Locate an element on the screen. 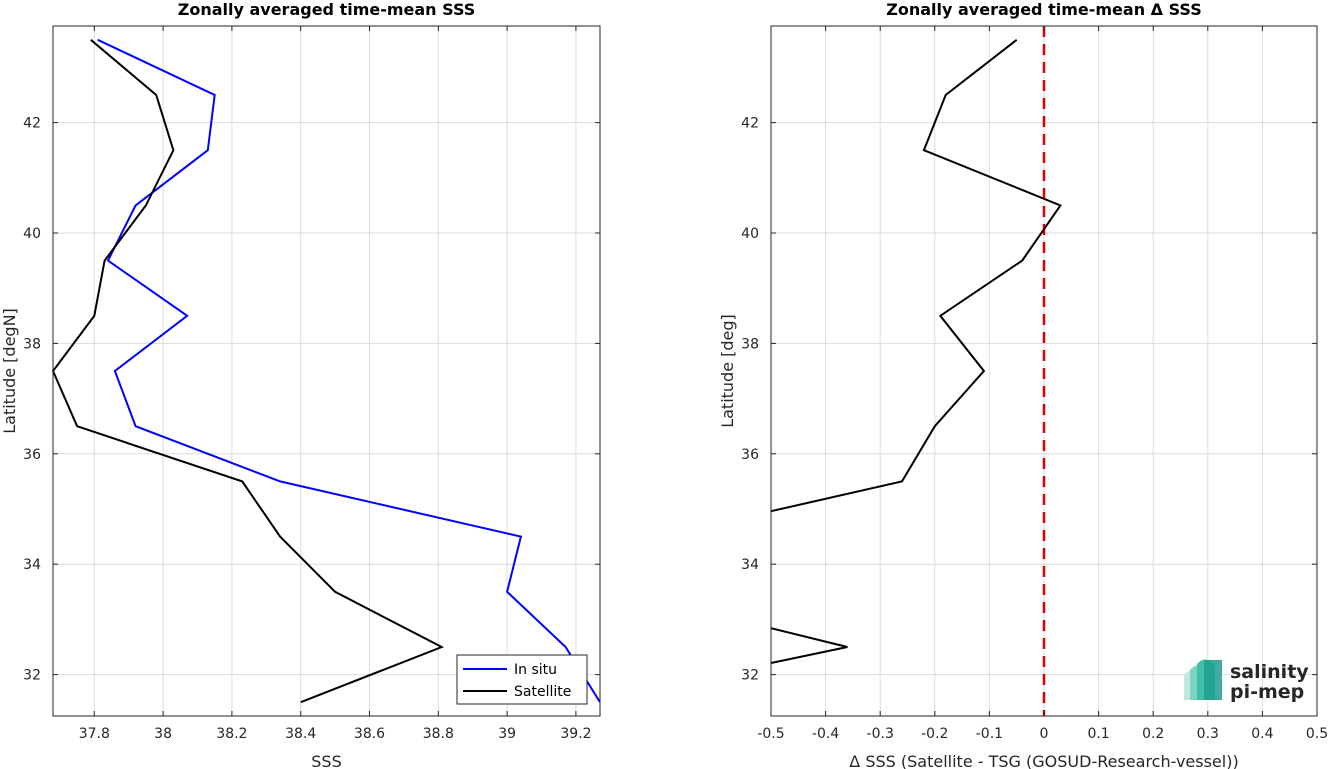 The width and height of the screenshot is (1330, 769). salinity-pi-mep-logo: salinity pi-mep is located at coordinates (1246, 681).